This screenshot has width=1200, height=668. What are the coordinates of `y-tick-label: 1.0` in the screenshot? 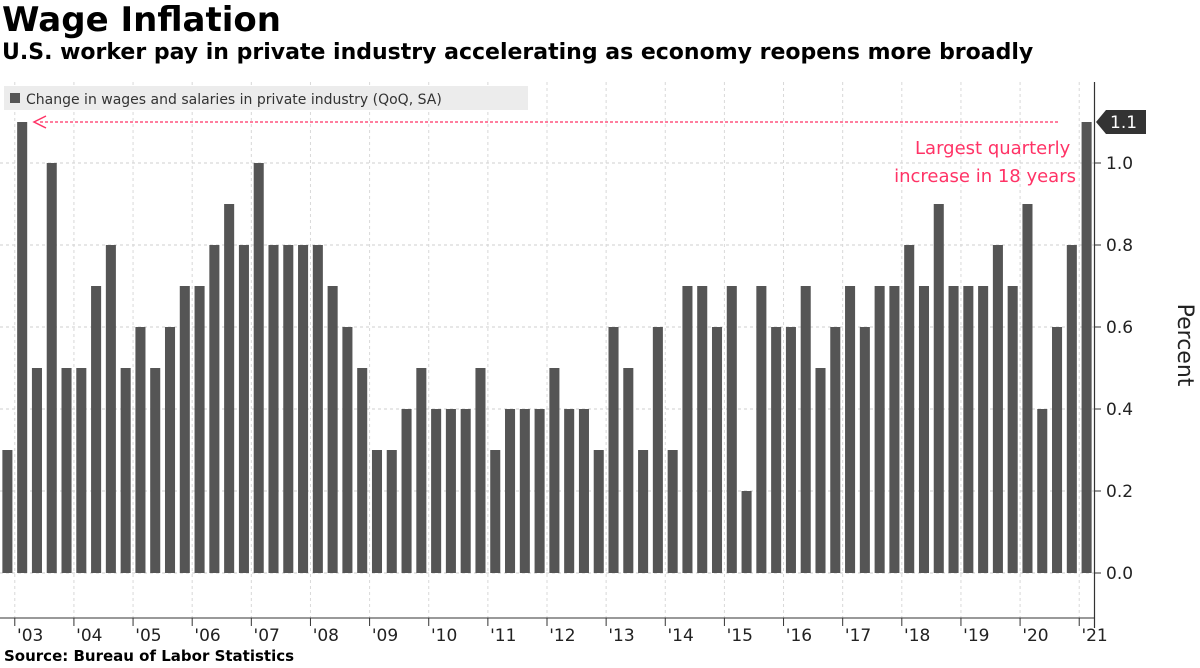 It's located at (1119, 164).